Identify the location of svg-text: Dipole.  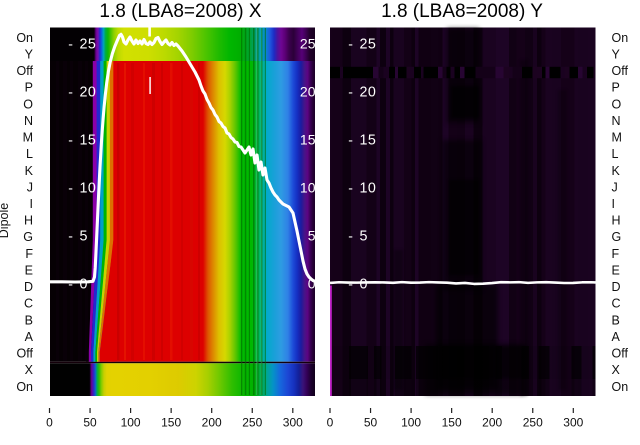
(5, 220).